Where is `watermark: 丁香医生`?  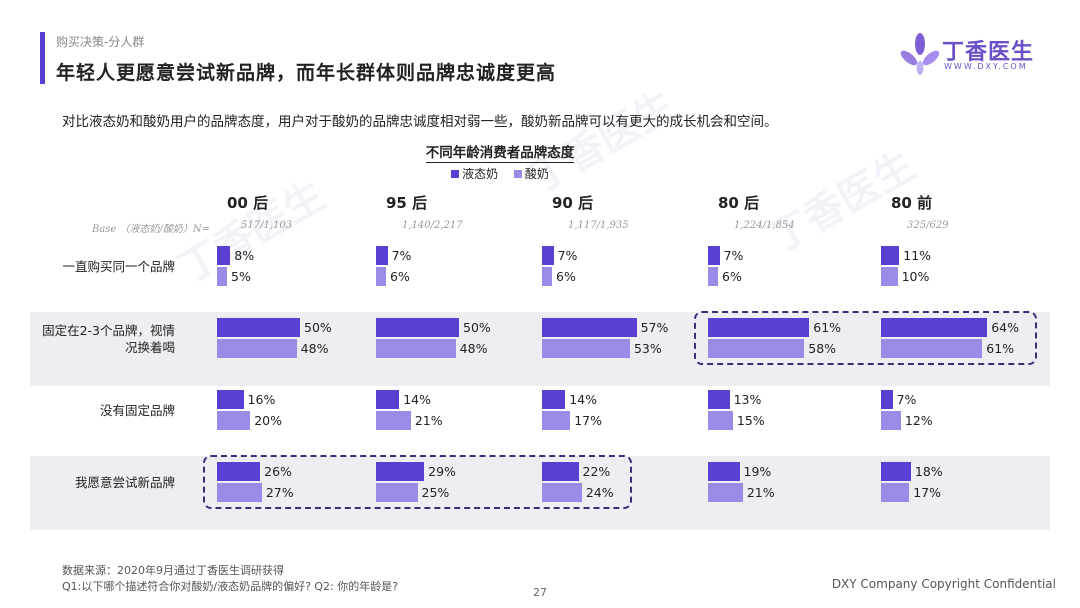
watermark: 丁香医生 is located at coordinates (602, 142).